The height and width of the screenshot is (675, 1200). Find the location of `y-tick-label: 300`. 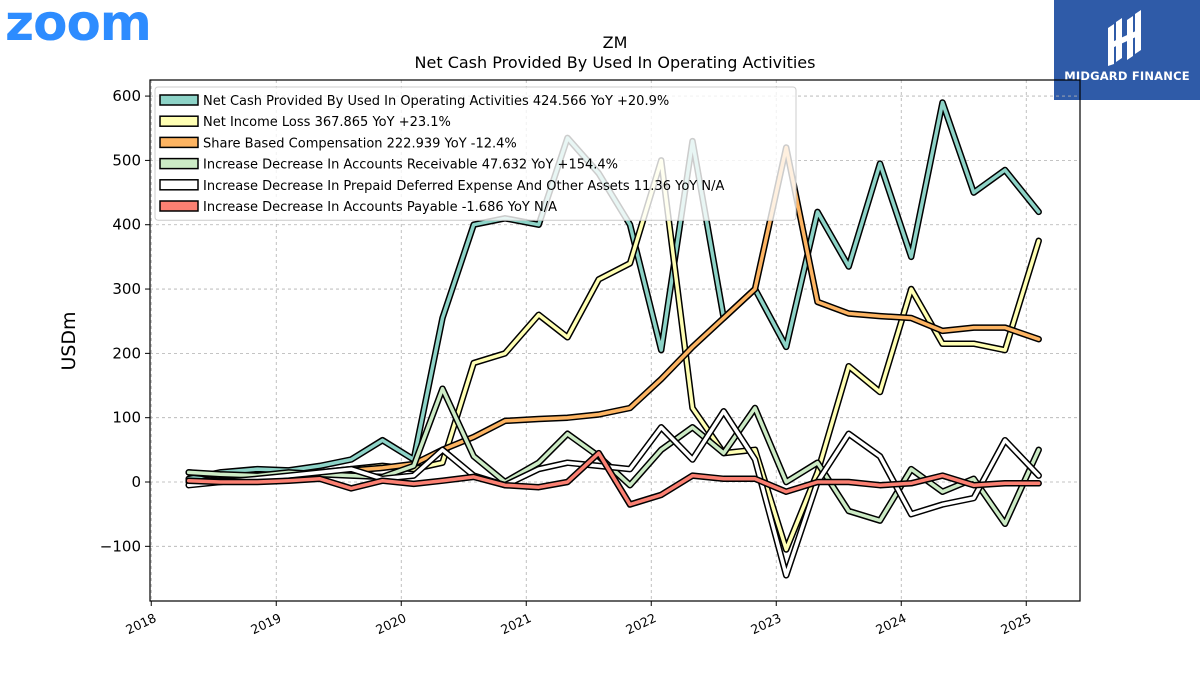

y-tick-label: 300 is located at coordinates (126, 289).